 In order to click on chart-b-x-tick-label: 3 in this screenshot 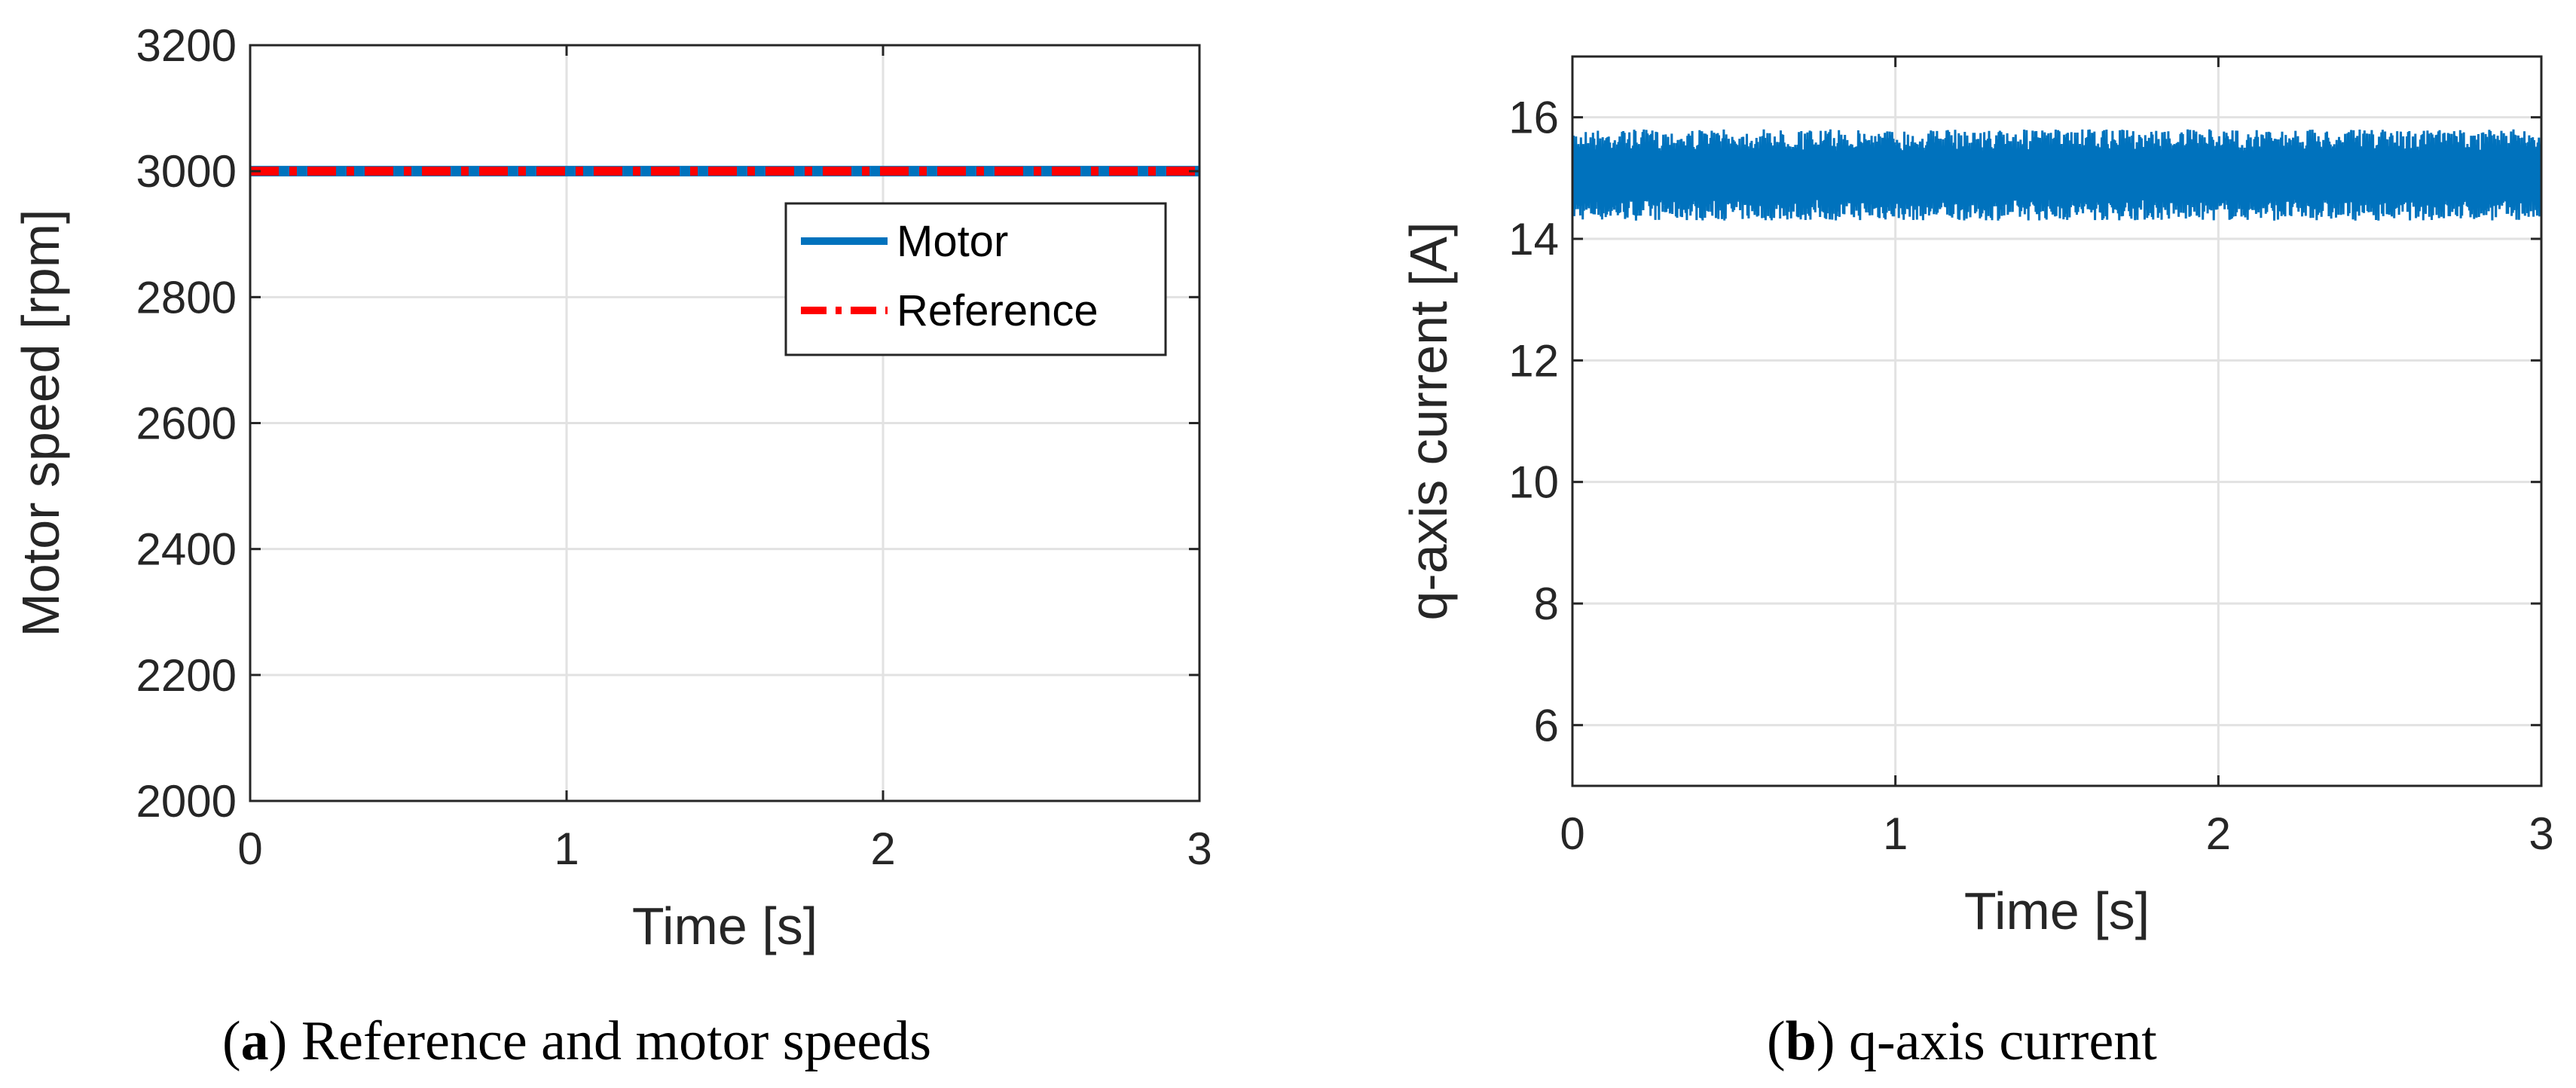, I will do `click(2541, 833)`.